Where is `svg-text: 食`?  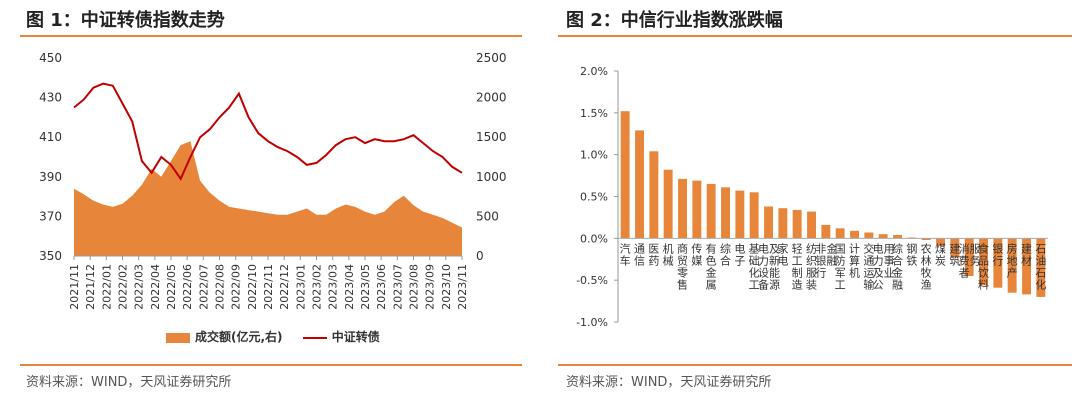 svg-text: 食 is located at coordinates (983, 248).